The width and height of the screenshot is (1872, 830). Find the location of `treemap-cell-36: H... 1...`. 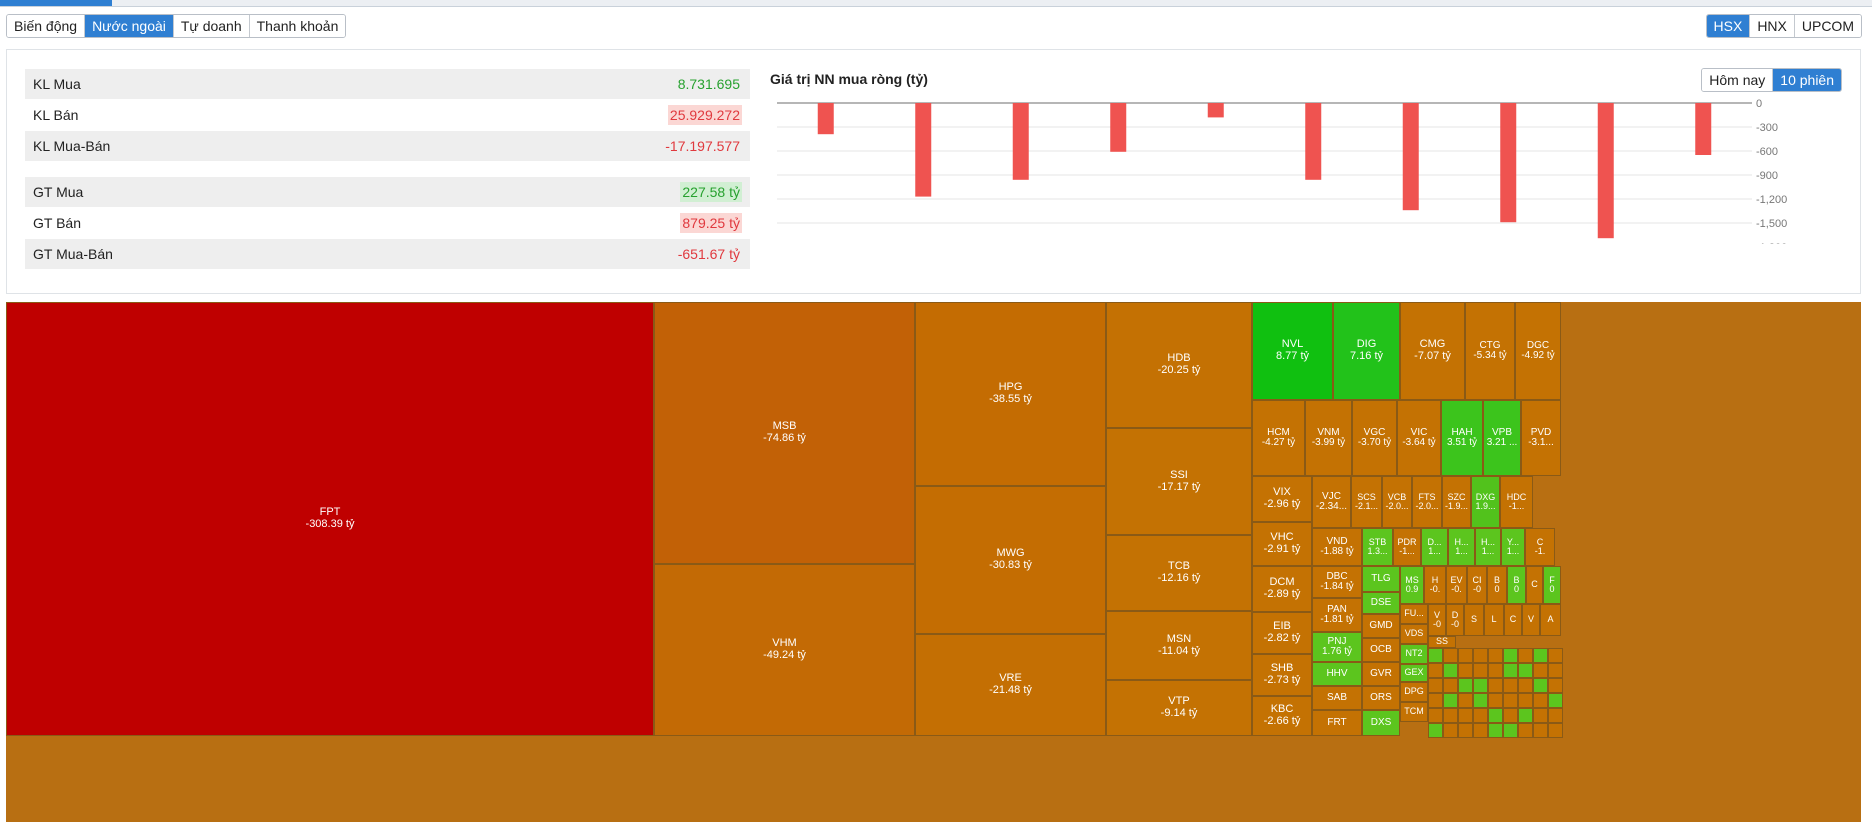

treemap-cell-36: H... 1... is located at coordinates (1461, 547).